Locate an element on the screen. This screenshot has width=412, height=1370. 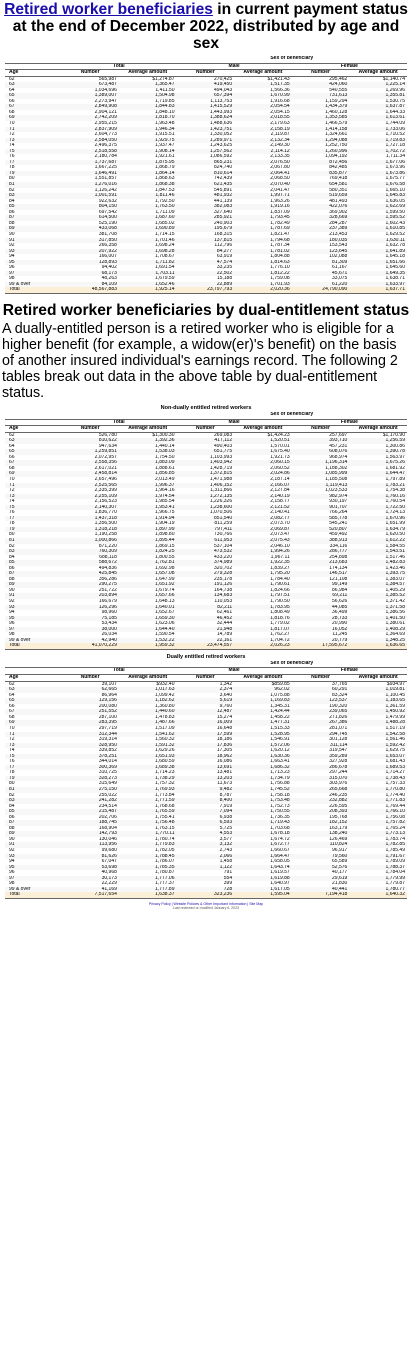
value-cell: 22,889 is located at coordinates (205, 284).